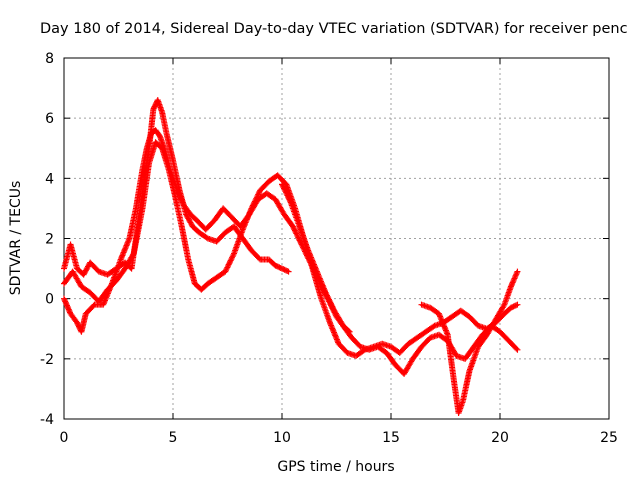 The width and height of the screenshot is (640, 480). I want to click on x-tick-label: 15, so click(391, 438).